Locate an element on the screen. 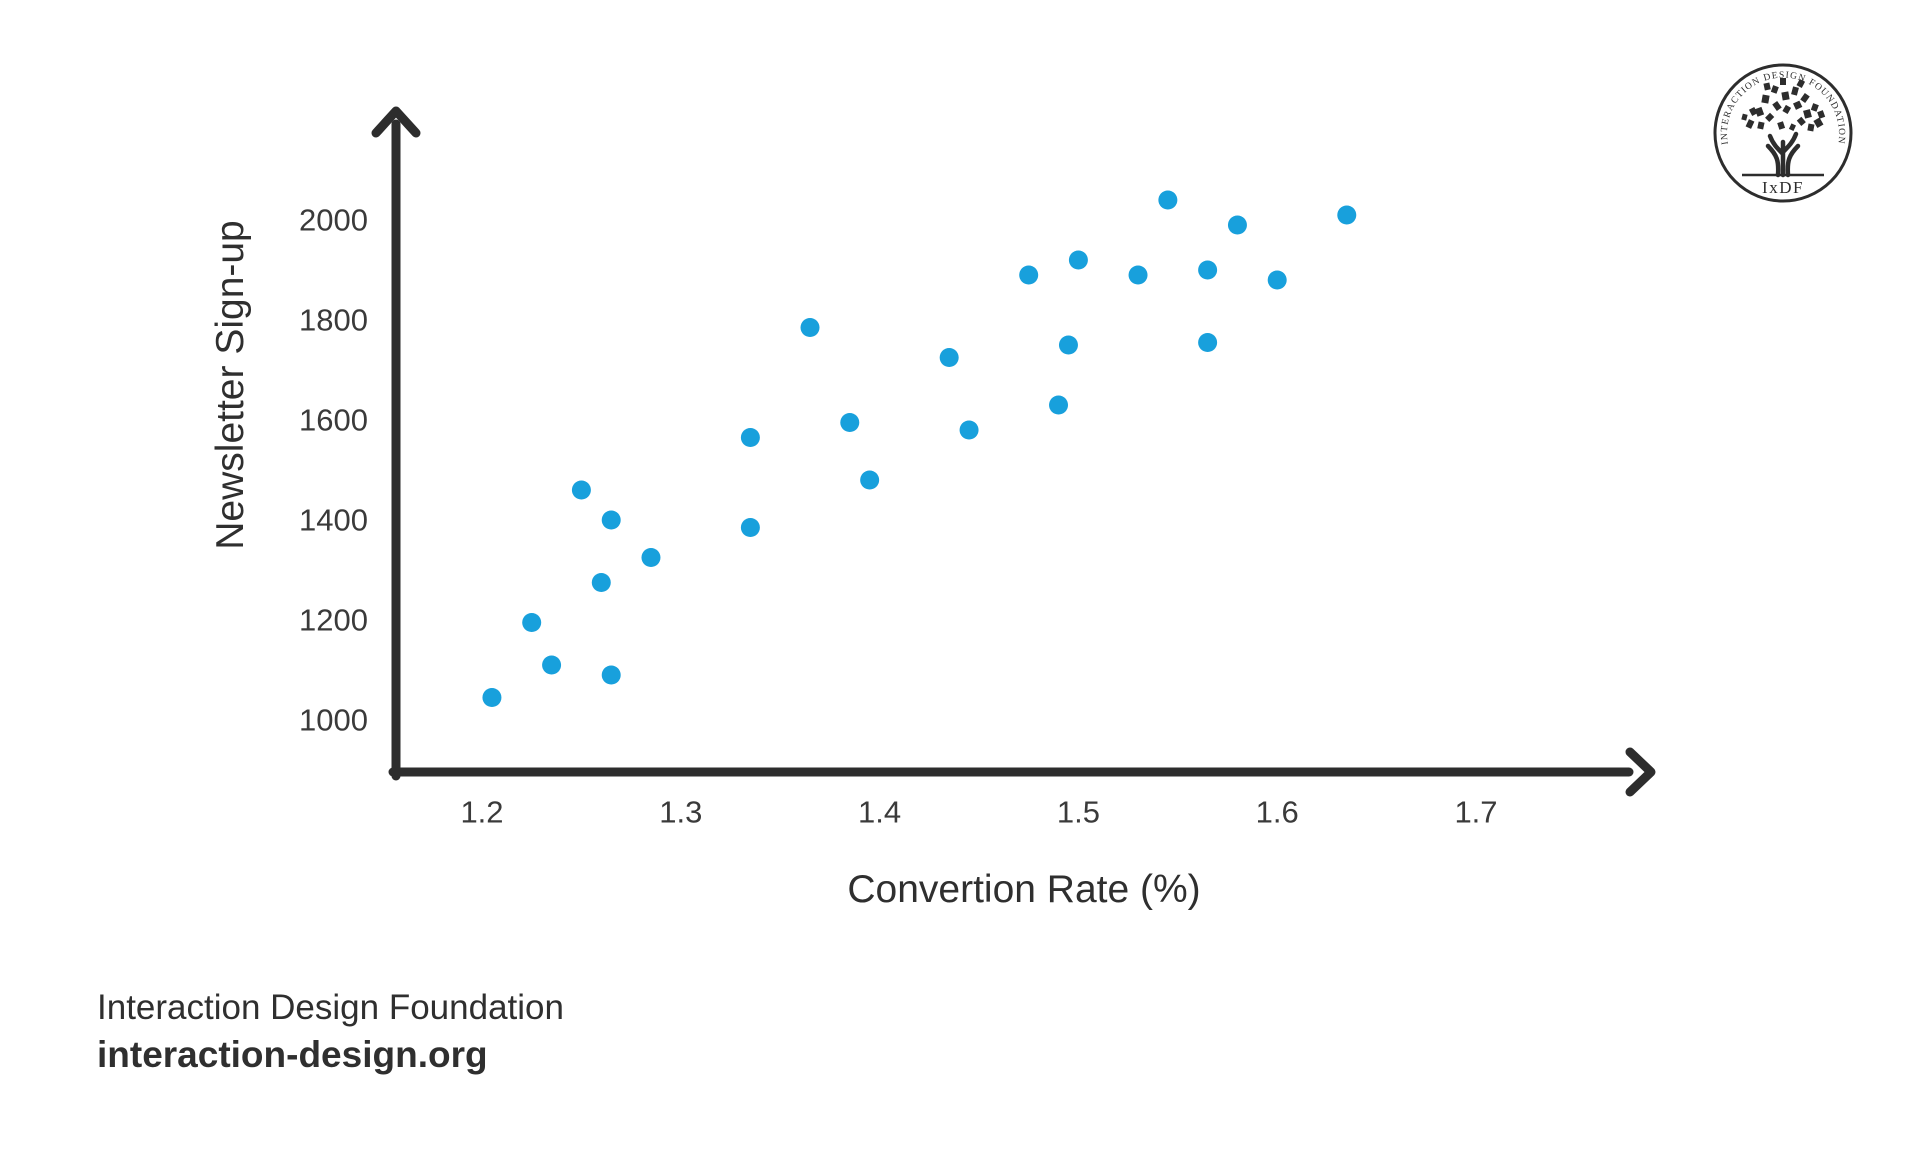 The width and height of the screenshot is (1920, 1173). y-tick-label: 1800 is located at coordinates (333, 320).